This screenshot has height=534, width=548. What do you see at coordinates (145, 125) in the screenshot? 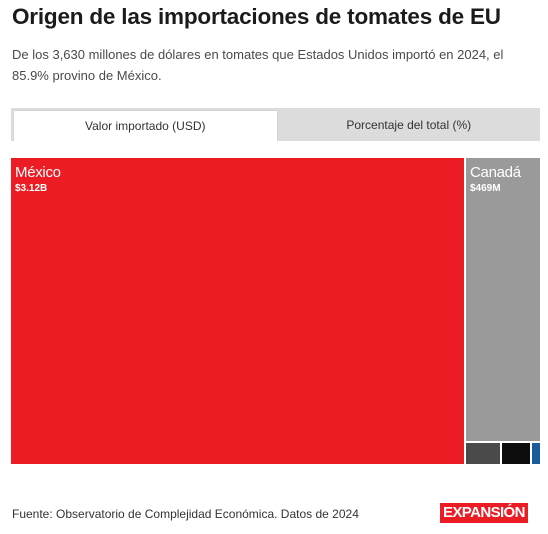
I see `tab-valor-importado: Valor importado (USD)` at bounding box center [145, 125].